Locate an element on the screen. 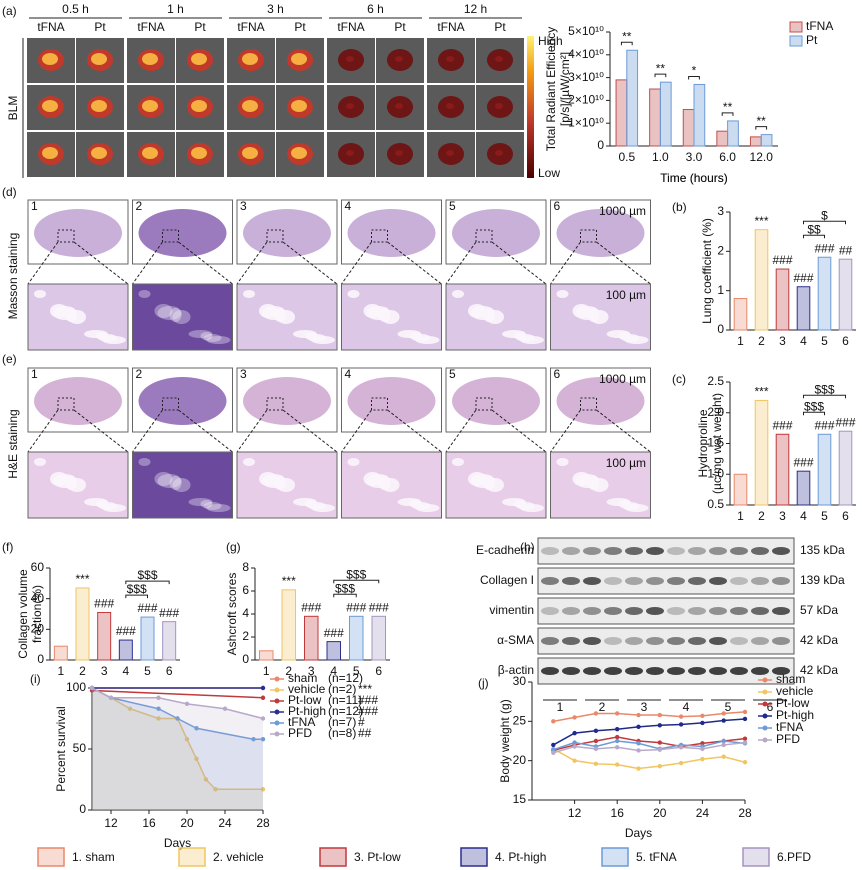 This screenshot has width=862, height=870. y-axis-label: Body weight (g) is located at coordinates (505, 740).